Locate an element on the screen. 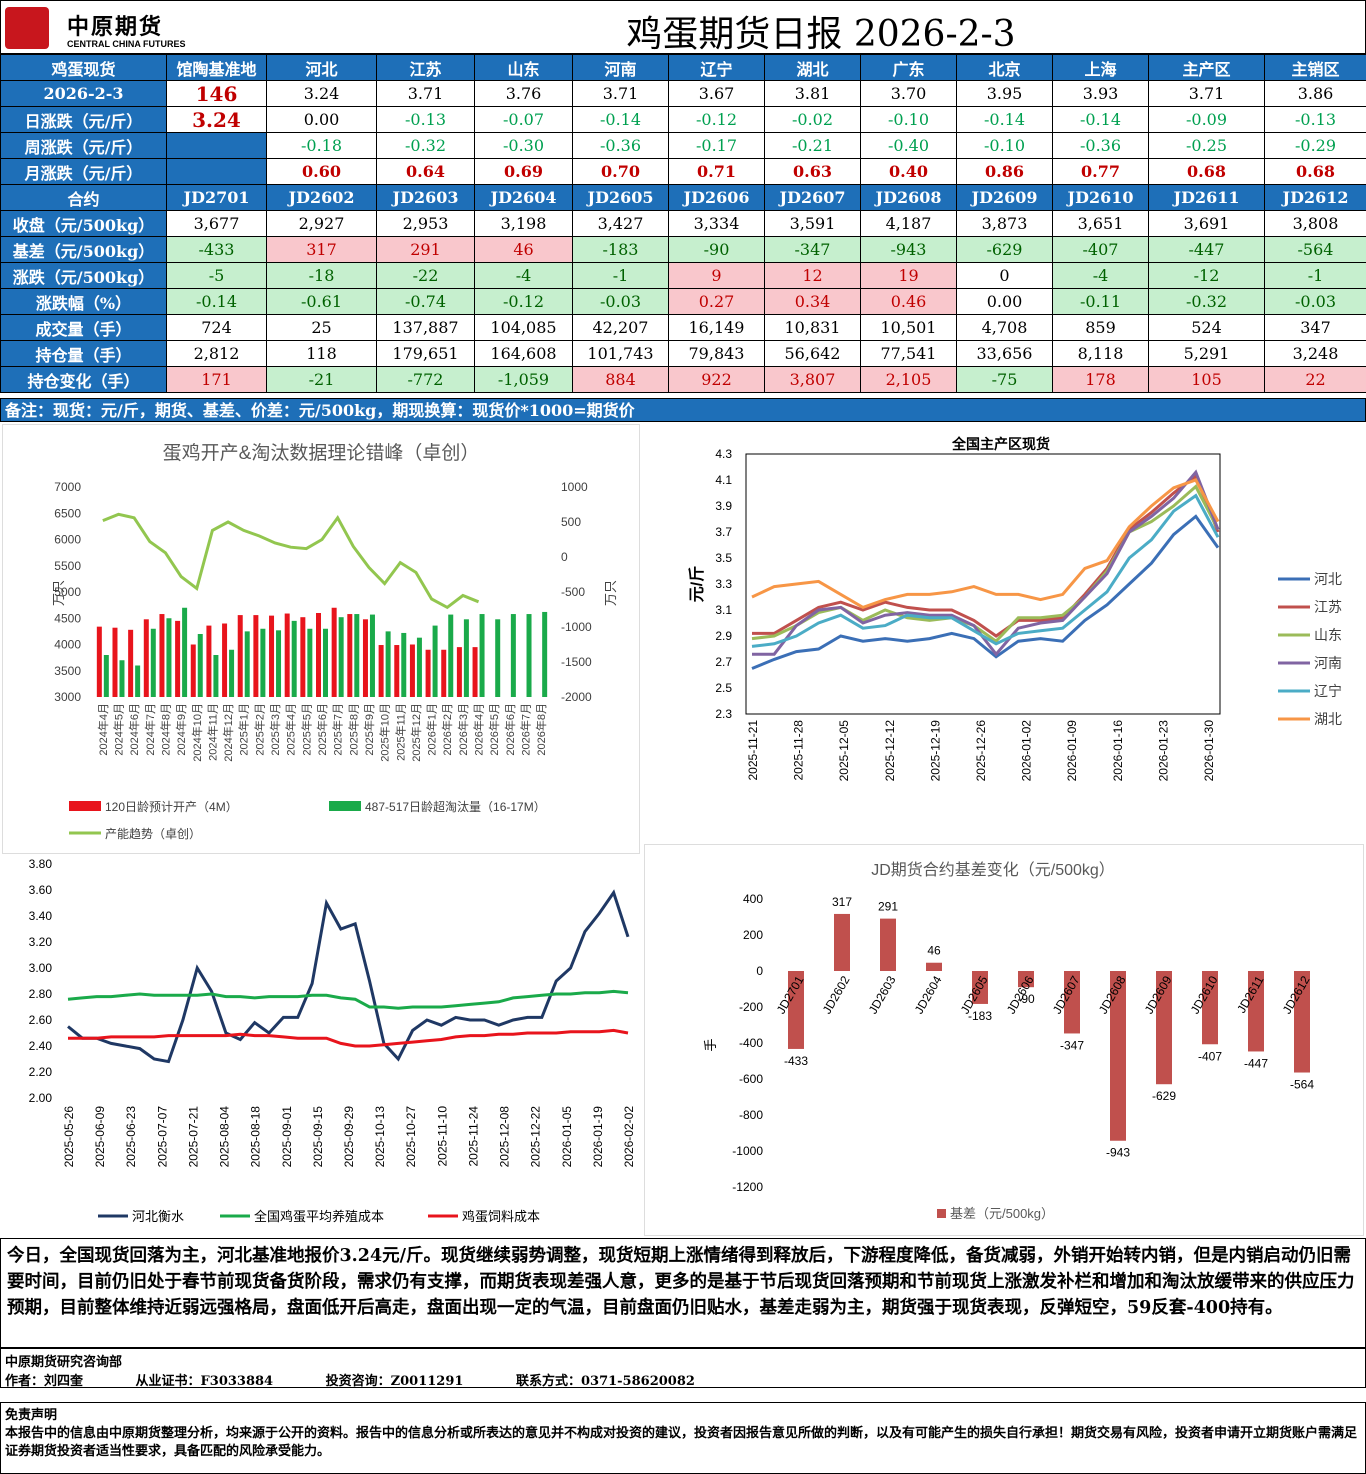 This screenshot has height=1474, width=1366. x-tick-label: 2025-11-10 is located at coordinates (442, 1136).